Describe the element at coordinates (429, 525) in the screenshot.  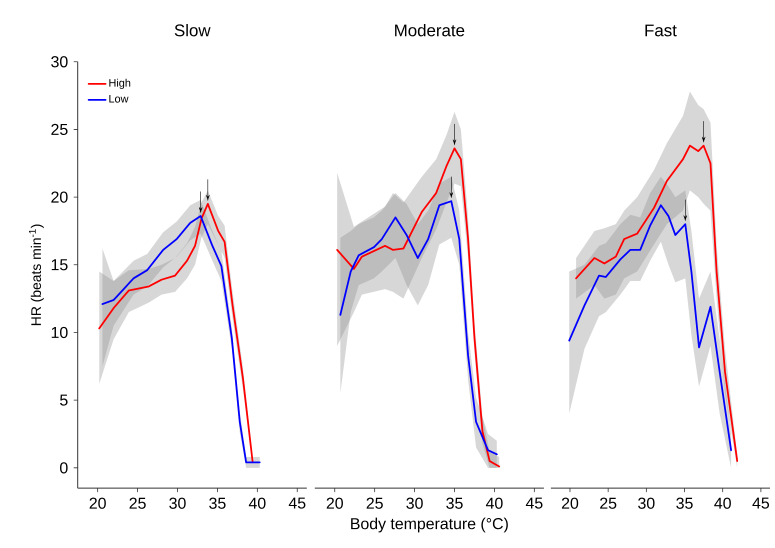
I see `x-axis-title: Body temperature (°C)` at that location.